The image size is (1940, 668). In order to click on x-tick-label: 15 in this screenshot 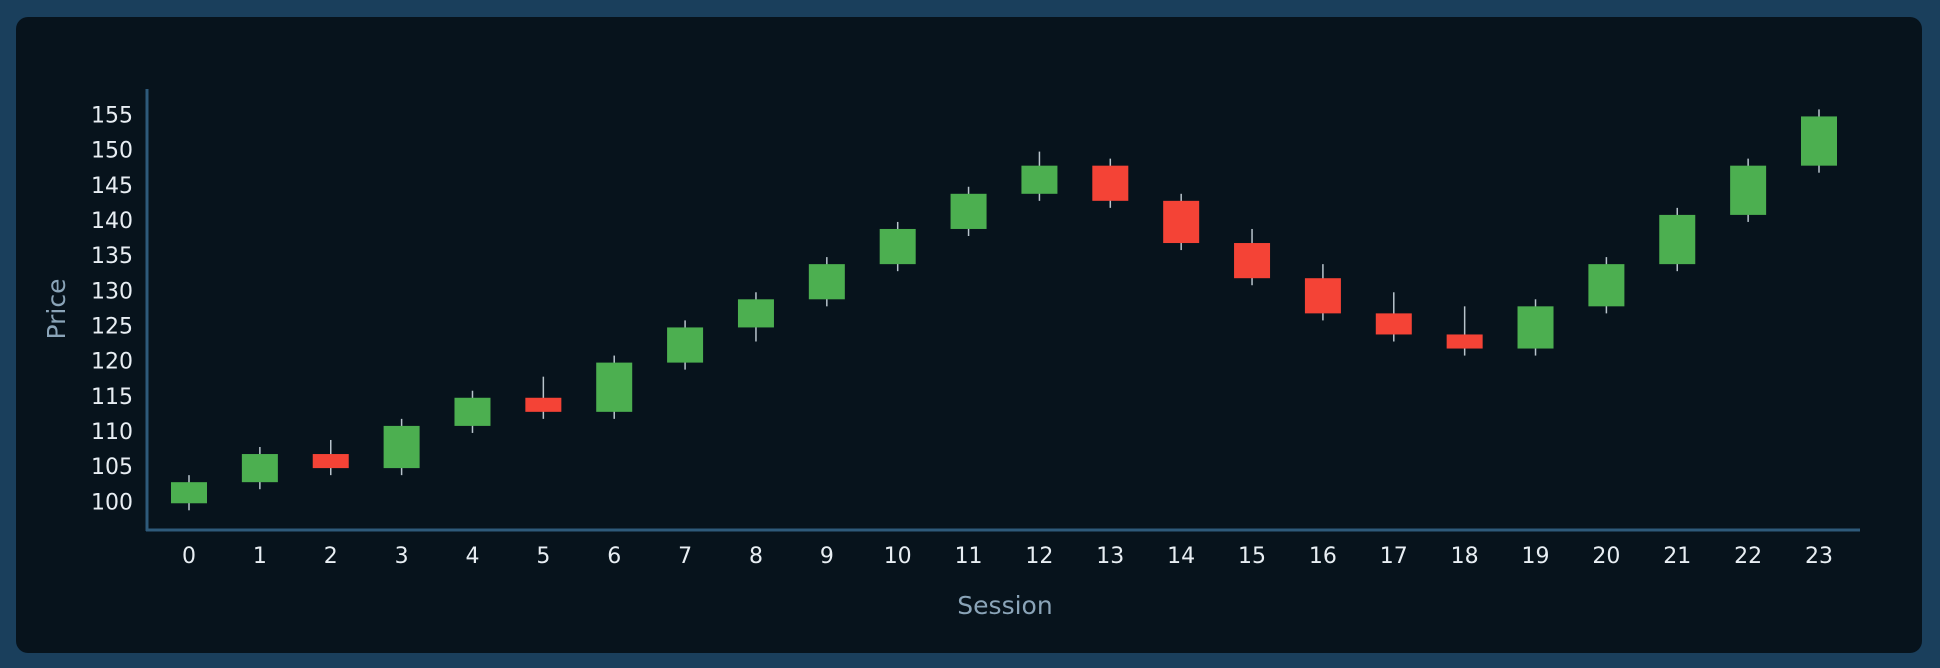, I will do `click(1252, 556)`.